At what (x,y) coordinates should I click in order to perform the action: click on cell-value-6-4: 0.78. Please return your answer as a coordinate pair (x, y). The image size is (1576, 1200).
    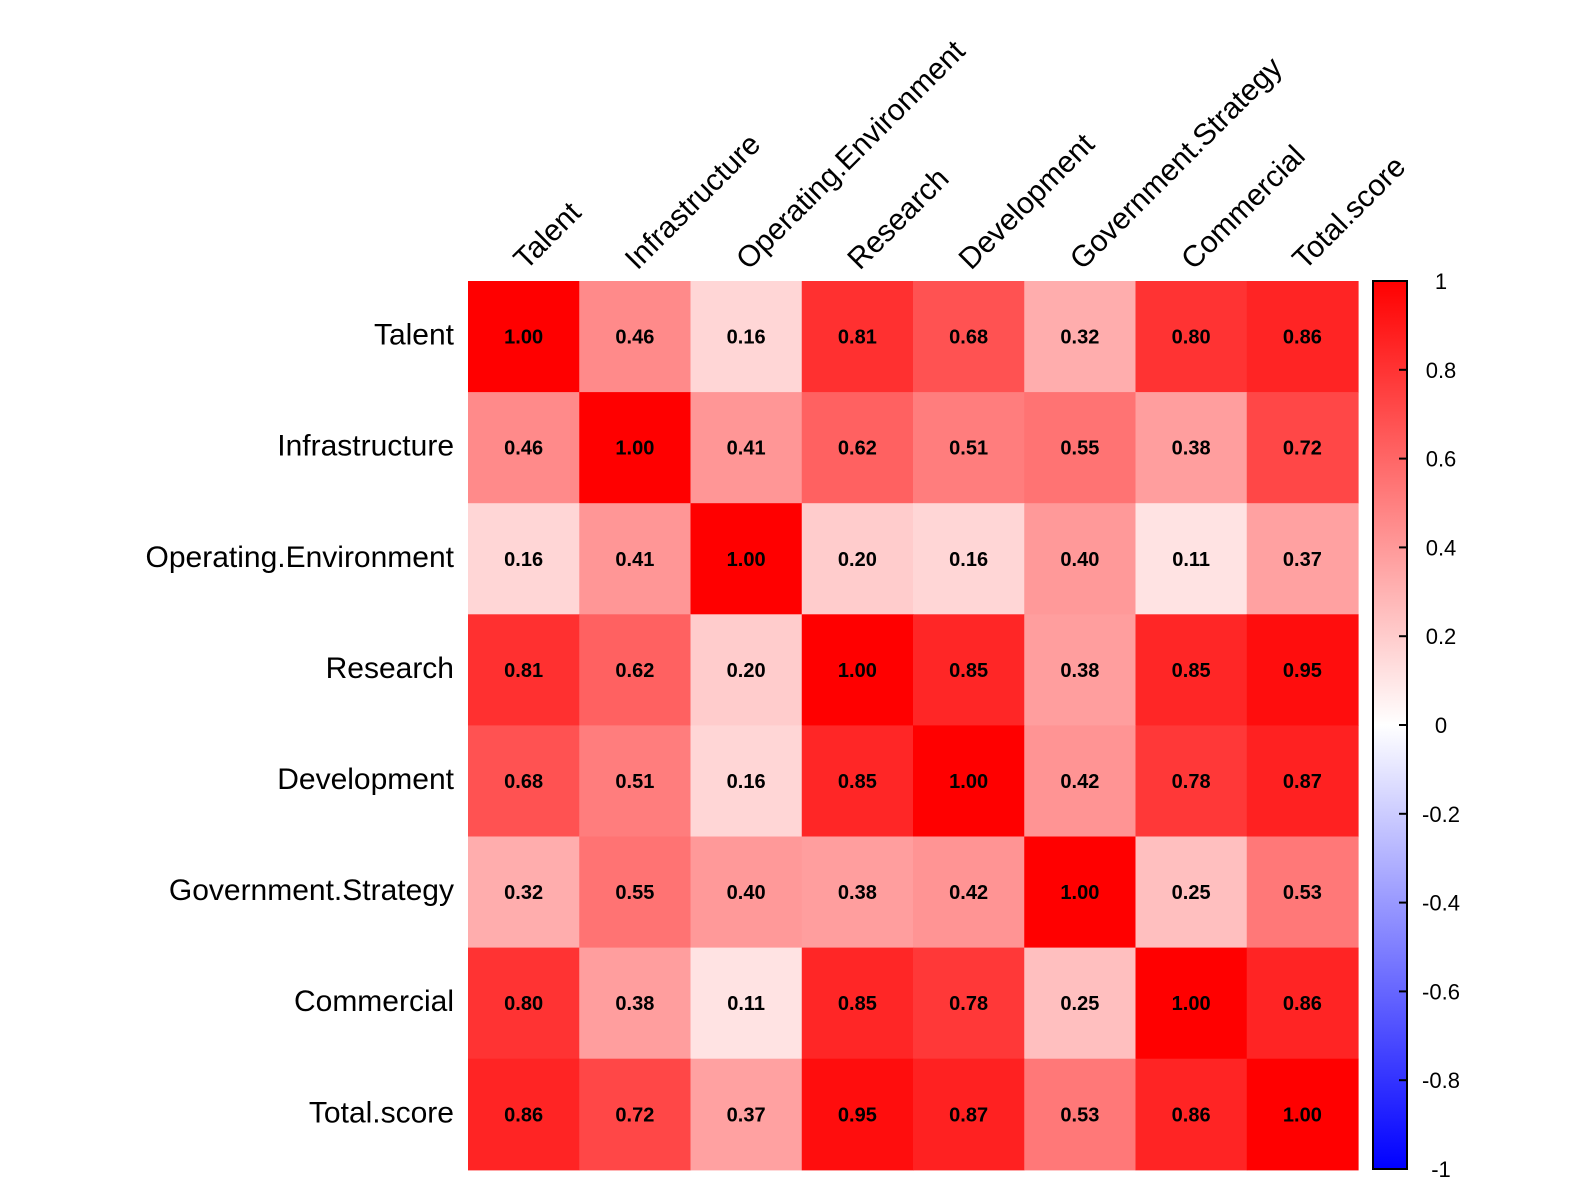
    Looking at the image, I should click on (968, 1004).